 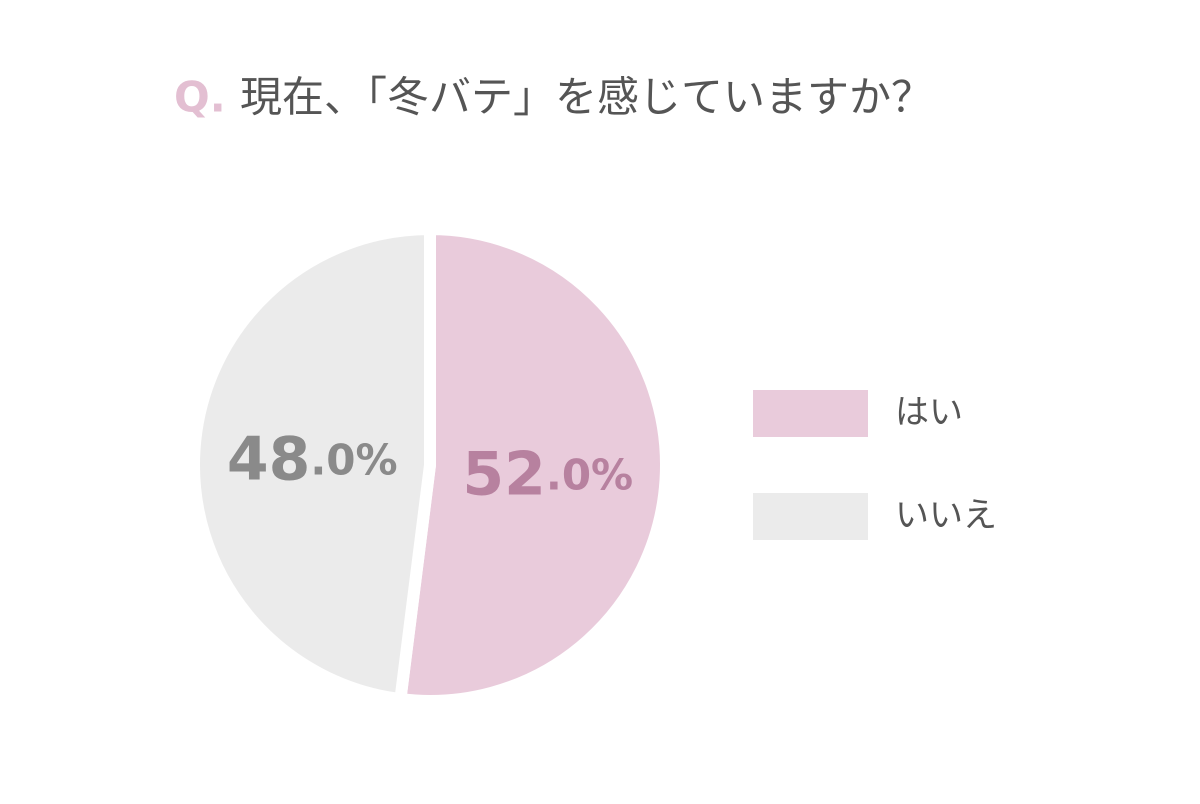 What do you see at coordinates (586, 97) in the screenshot?
I see `chart-title: 現在、「冬バテ」を感じていますか？` at bounding box center [586, 97].